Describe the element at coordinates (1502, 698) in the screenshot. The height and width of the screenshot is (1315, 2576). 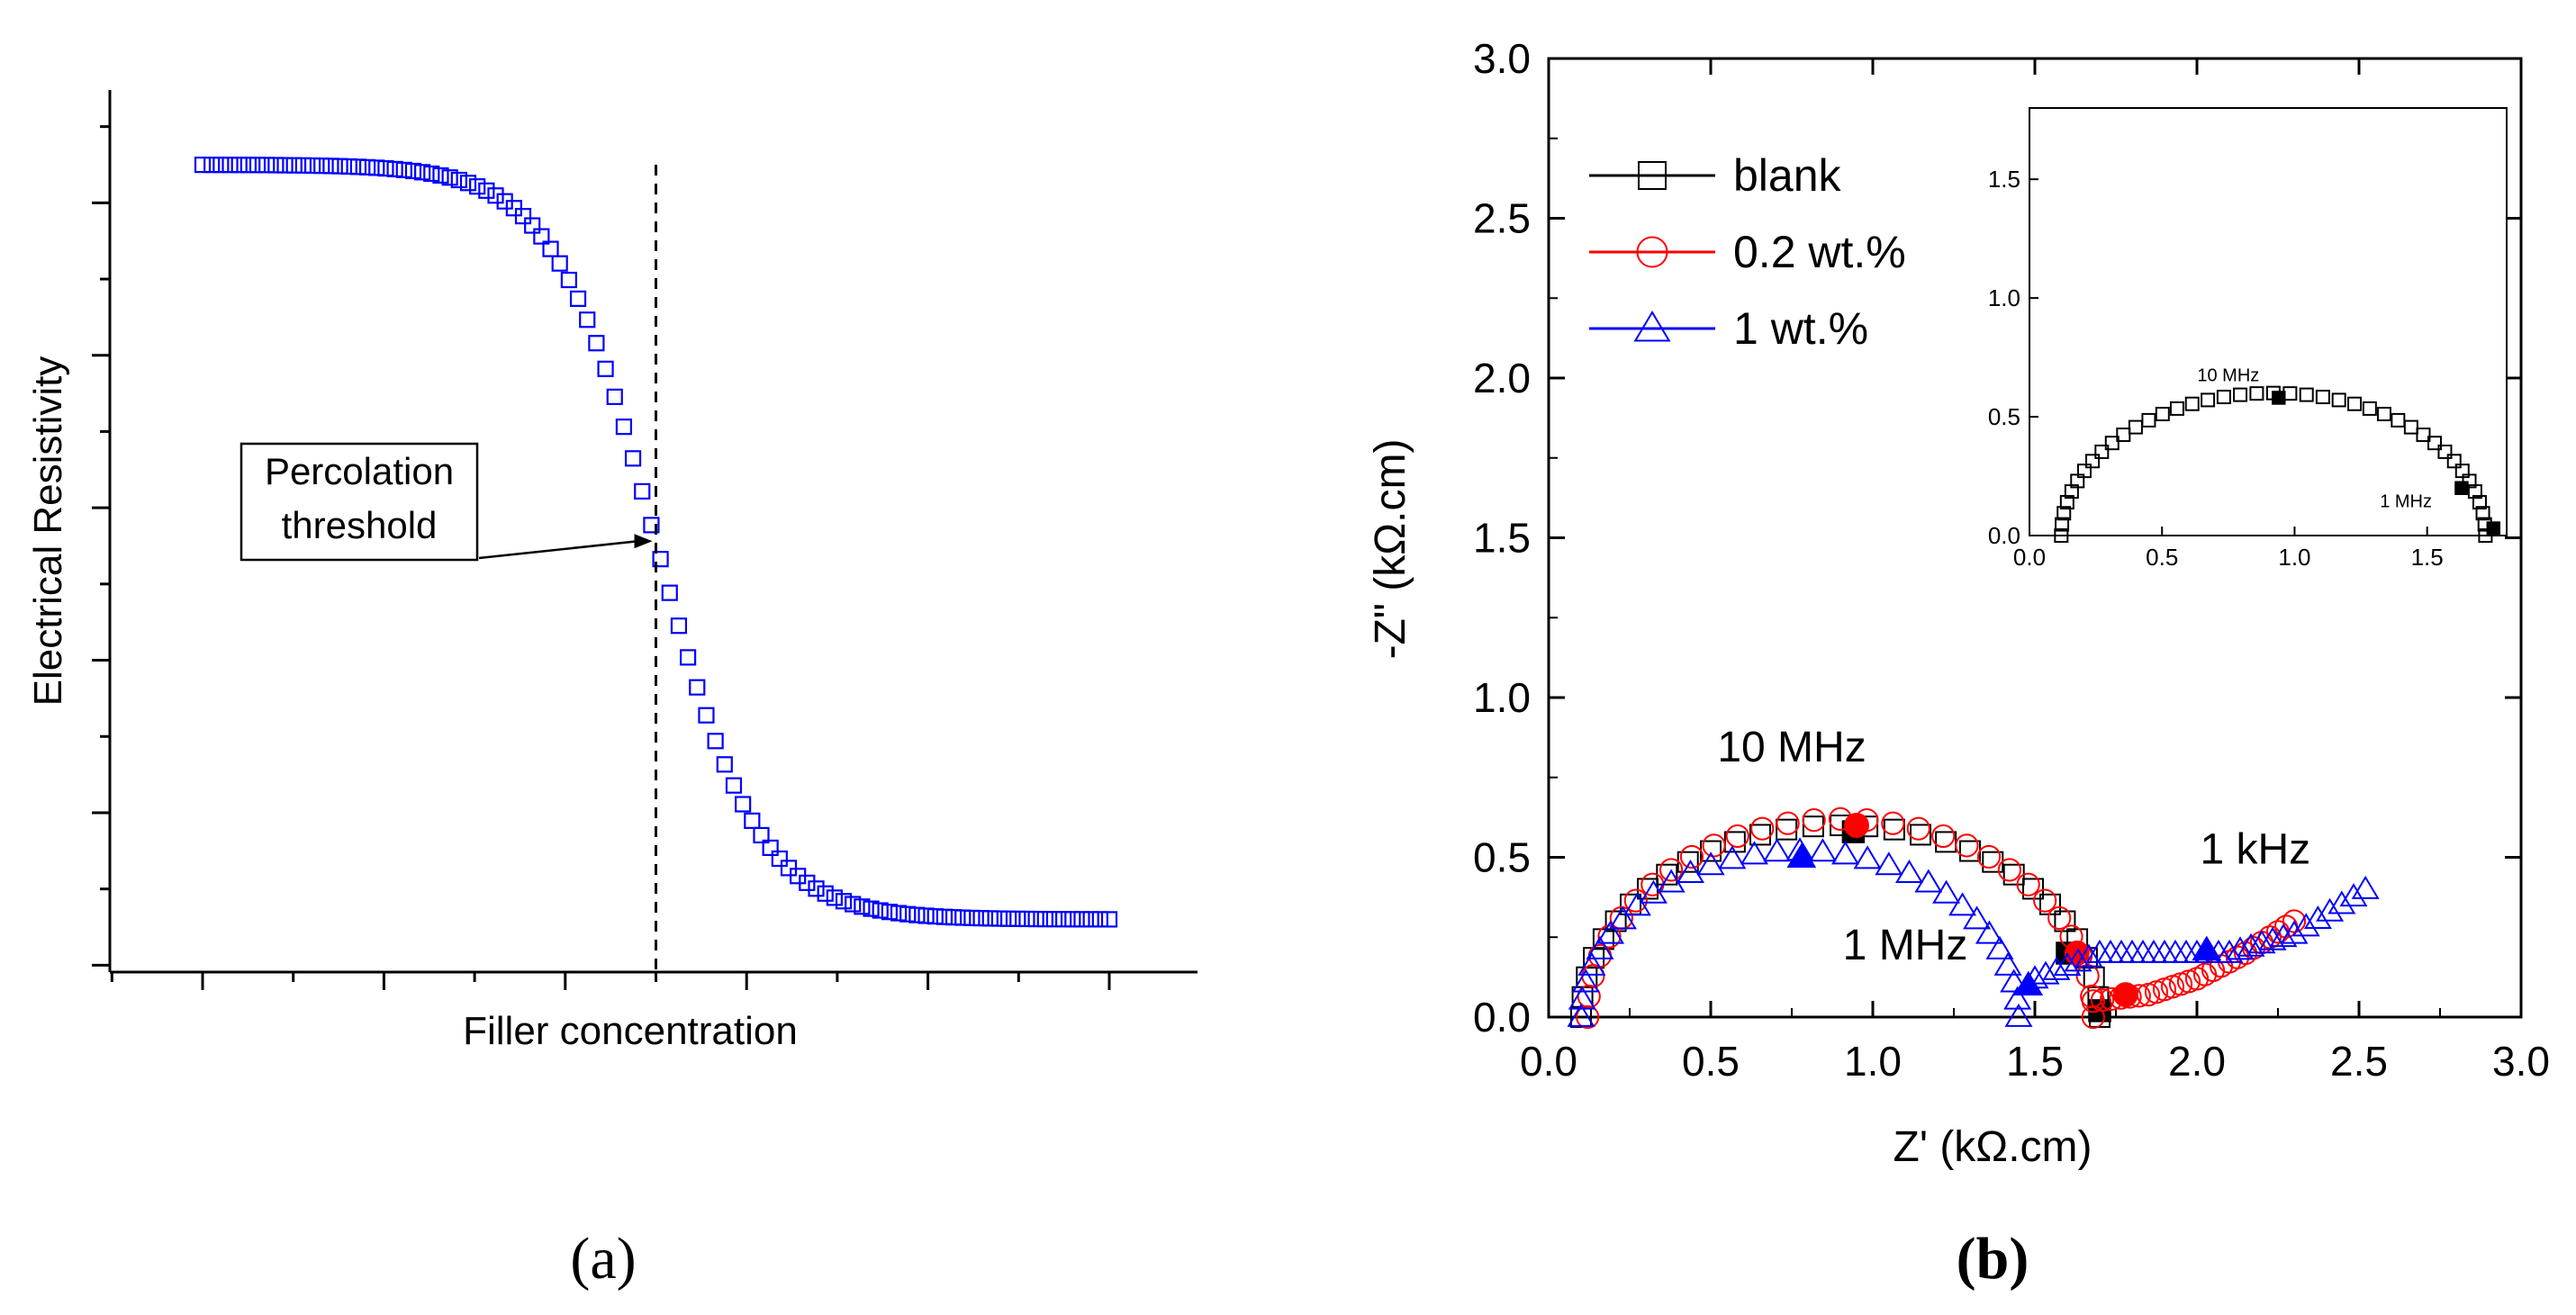
I see `panel-b-y-tick-label: 1.0` at that location.